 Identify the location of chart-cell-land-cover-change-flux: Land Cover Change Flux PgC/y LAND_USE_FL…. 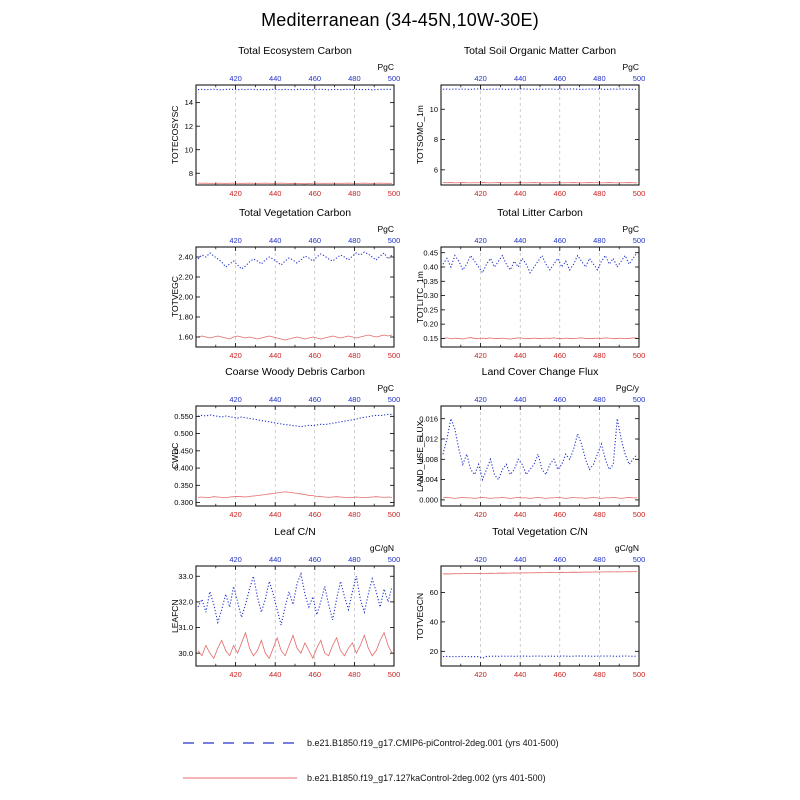
(520, 451).